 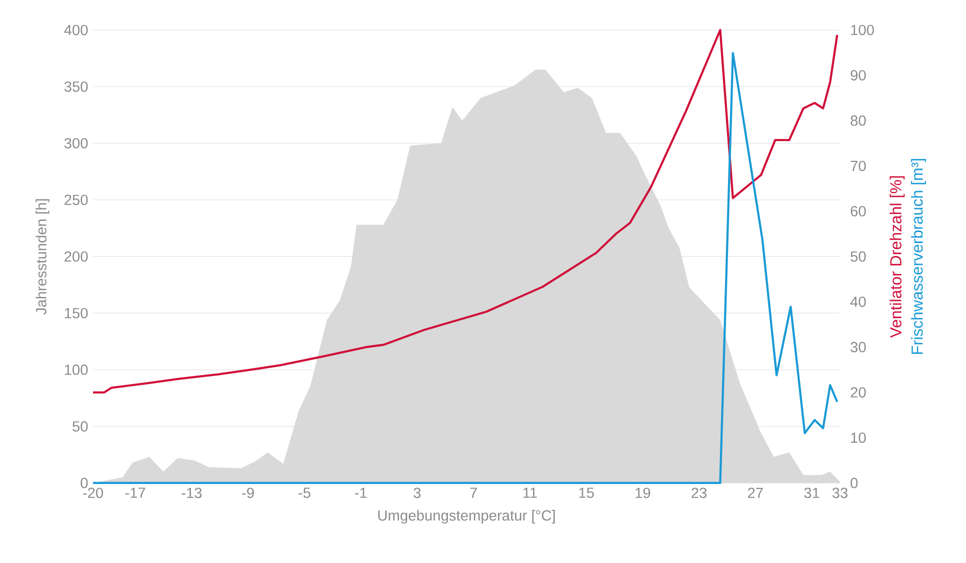 I want to click on y2-tick-label: 30, so click(x=858, y=347).